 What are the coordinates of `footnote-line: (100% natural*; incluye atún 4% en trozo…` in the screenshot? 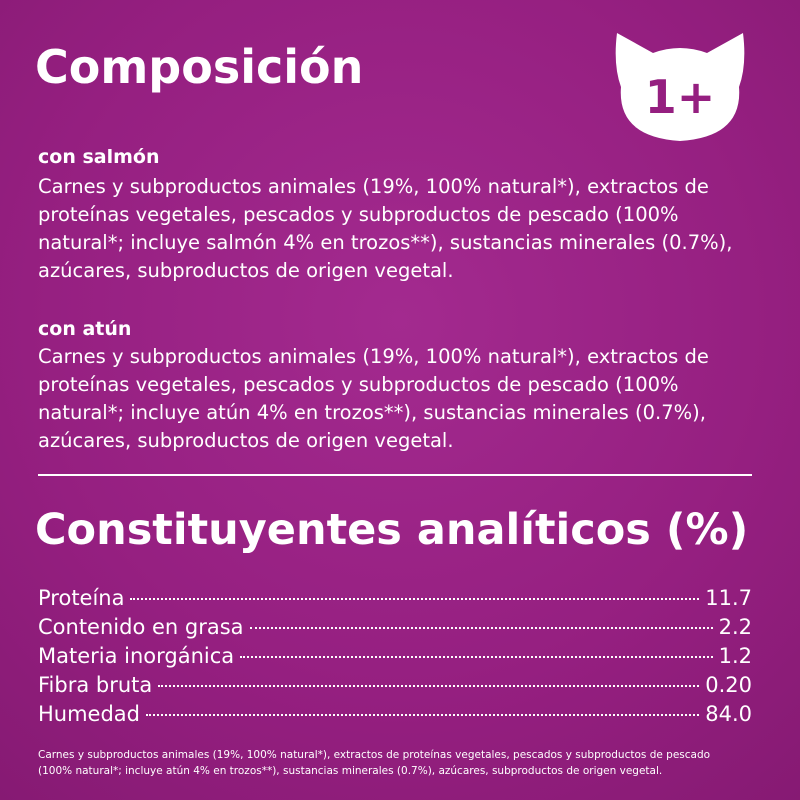 It's located at (350, 771).